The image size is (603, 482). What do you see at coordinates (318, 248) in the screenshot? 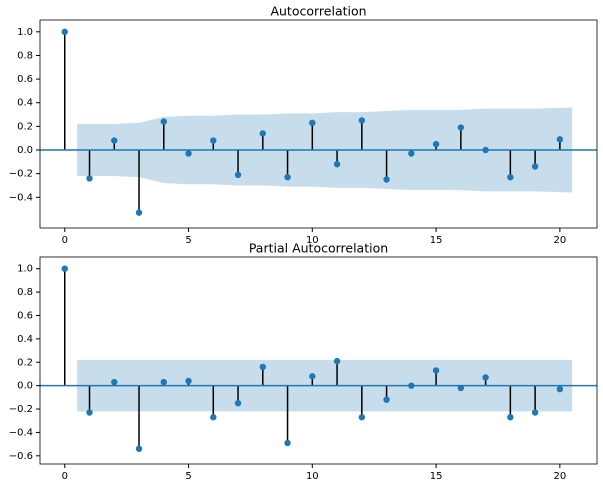
I see `chart-title: Partial Autocorrelation` at bounding box center [318, 248].